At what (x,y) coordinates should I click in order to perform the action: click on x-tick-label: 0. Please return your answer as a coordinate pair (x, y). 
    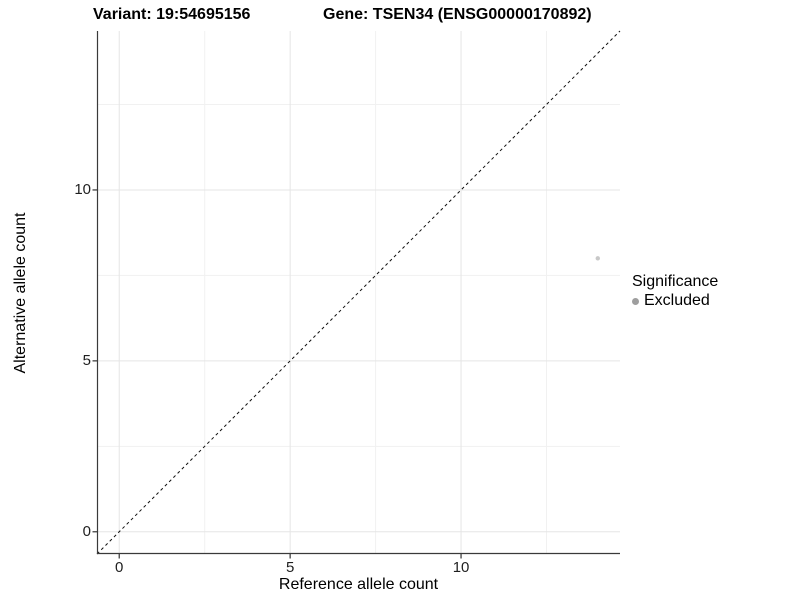
    Looking at the image, I should click on (119, 567).